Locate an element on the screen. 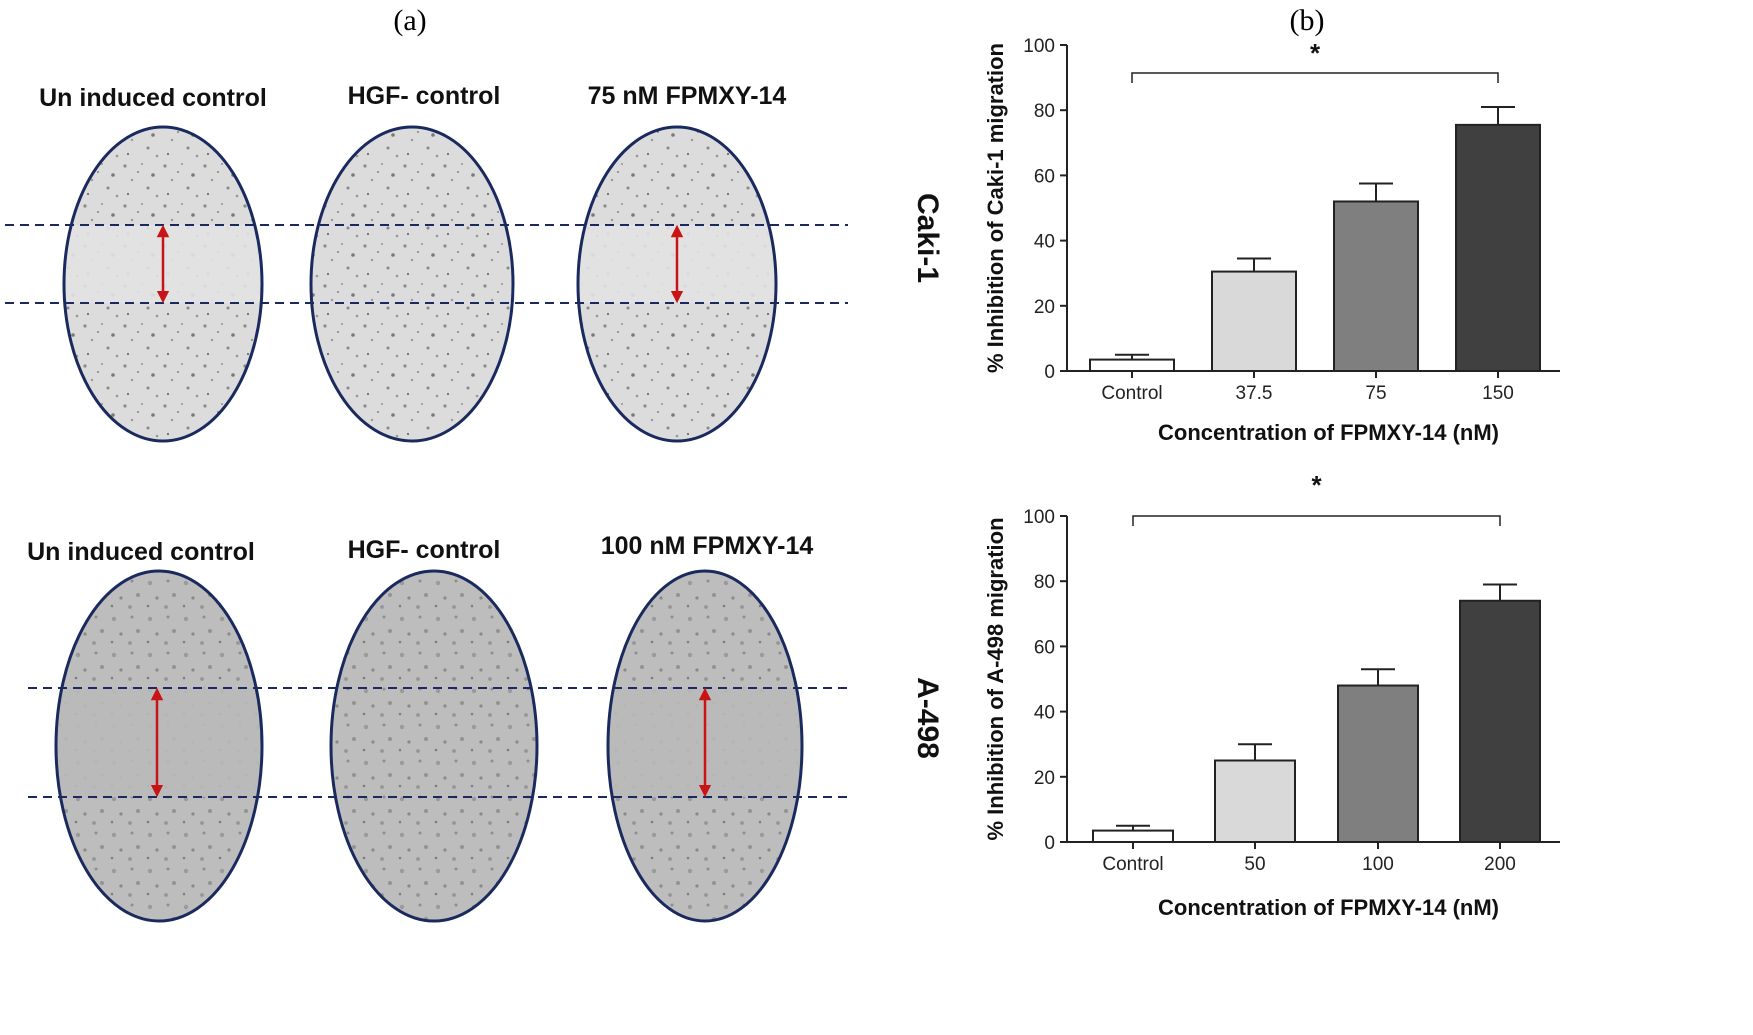  y-tick-label-caki: 60 is located at coordinates (1044, 176).